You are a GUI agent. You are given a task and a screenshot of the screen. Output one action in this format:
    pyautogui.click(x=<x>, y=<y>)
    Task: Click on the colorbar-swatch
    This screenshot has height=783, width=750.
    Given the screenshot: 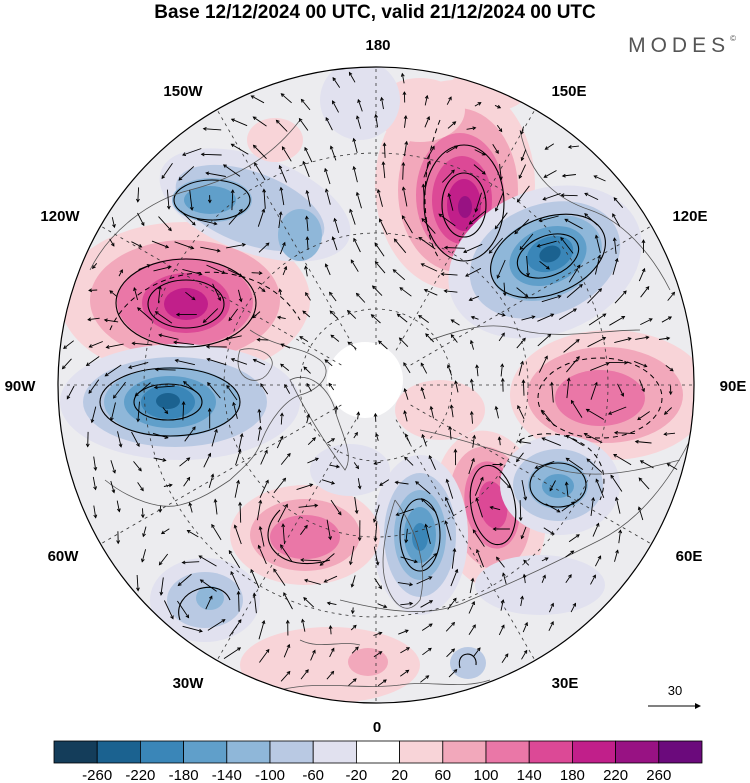 What is the action you would take?
    pyautogui.click(x=594, y=752)
    